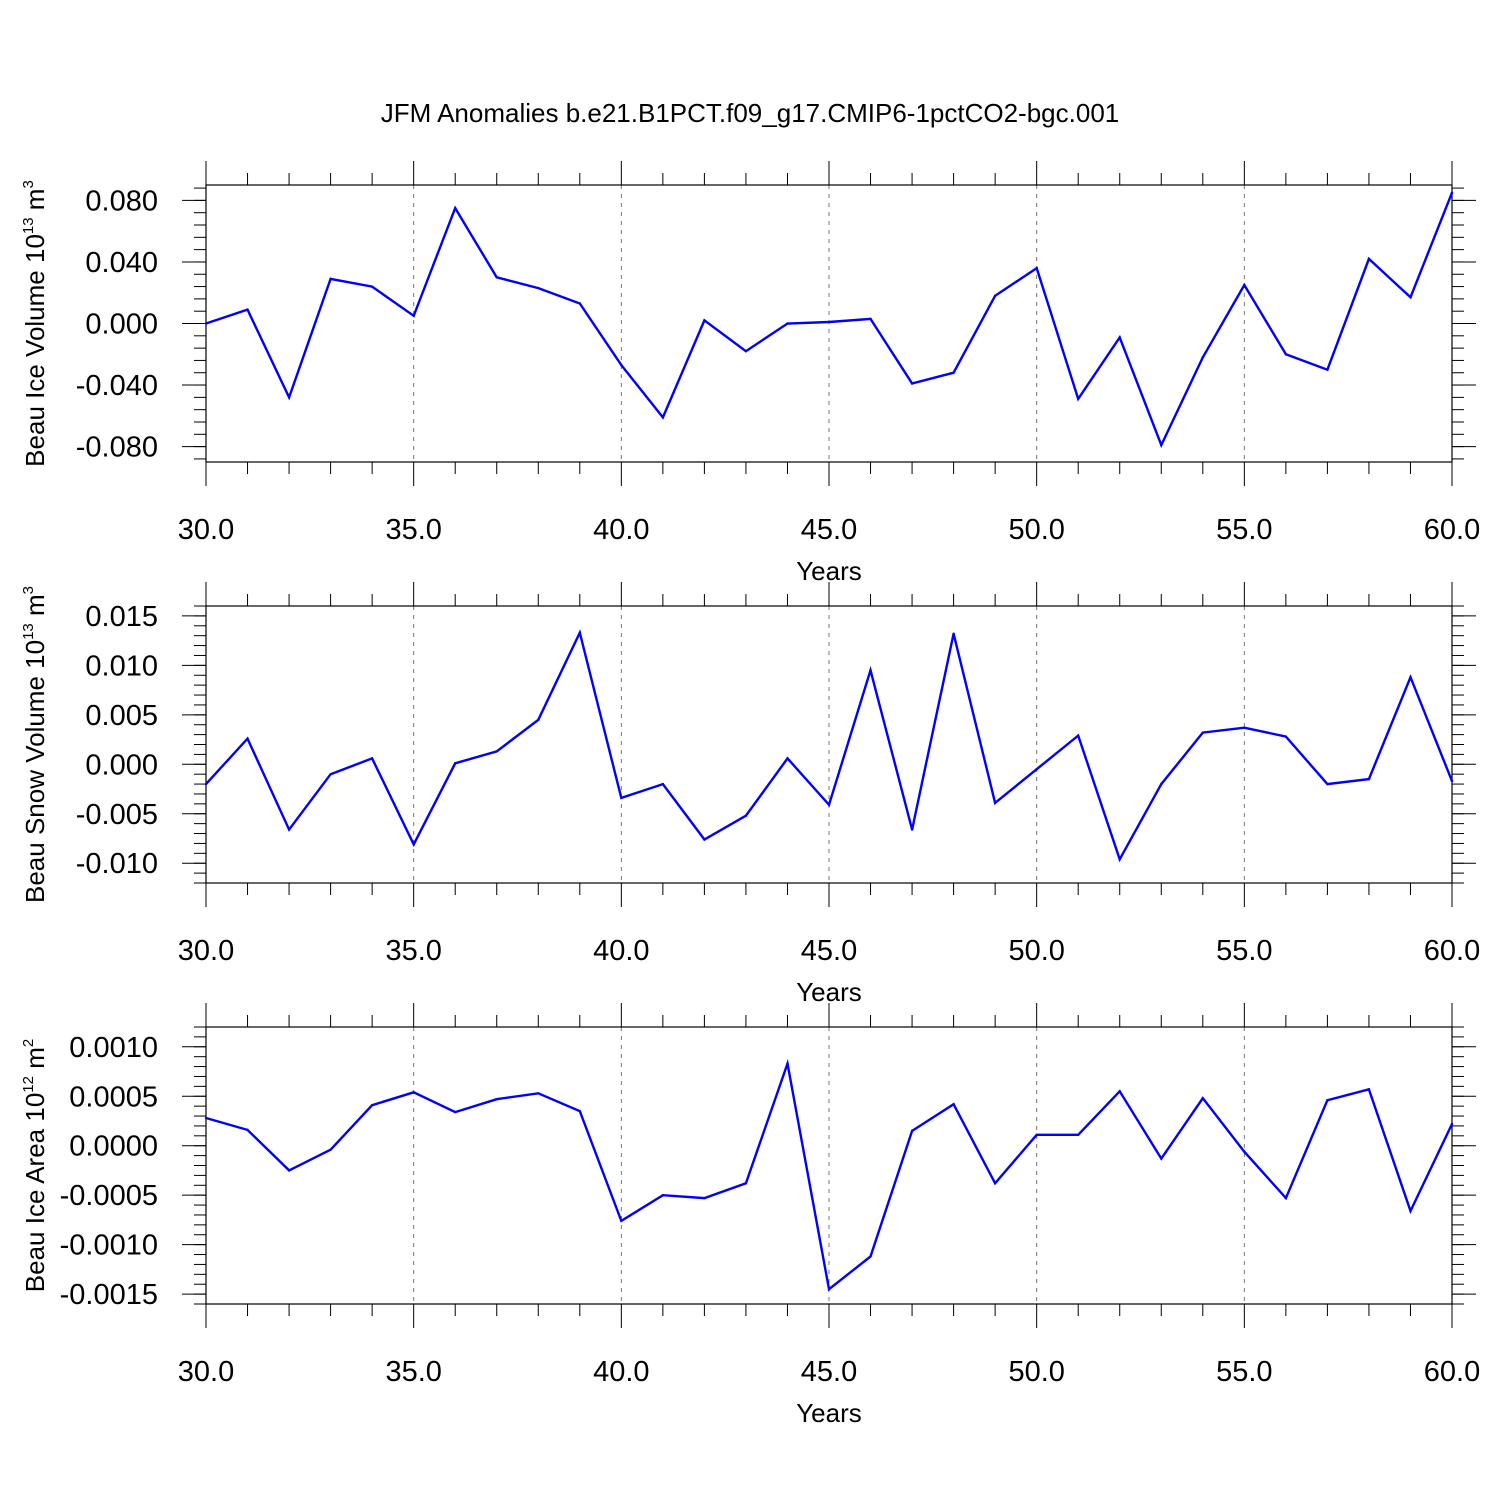  What do you see at coordinates (117, 448) in the screenshot?
I see `y-tick-label: -0.080` at bounding box center [117, 448].